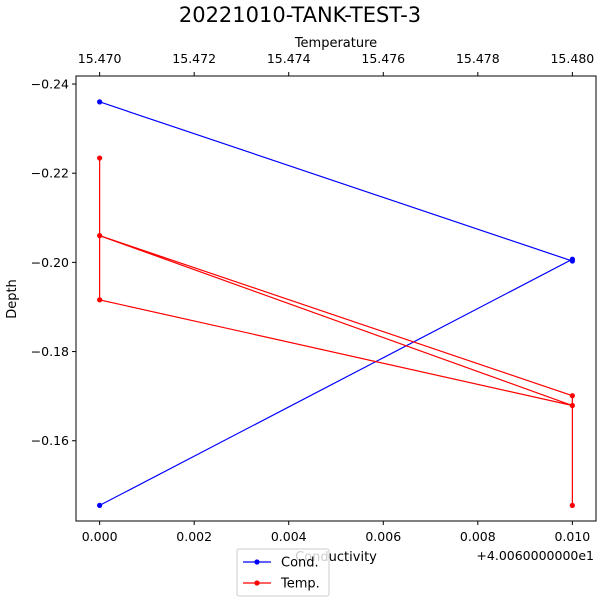 This screenshot has width=600, height=600. Describe the element at coordinates (572, 58) in the screenshot. I see `top-tick-label: 15.480` at that location.